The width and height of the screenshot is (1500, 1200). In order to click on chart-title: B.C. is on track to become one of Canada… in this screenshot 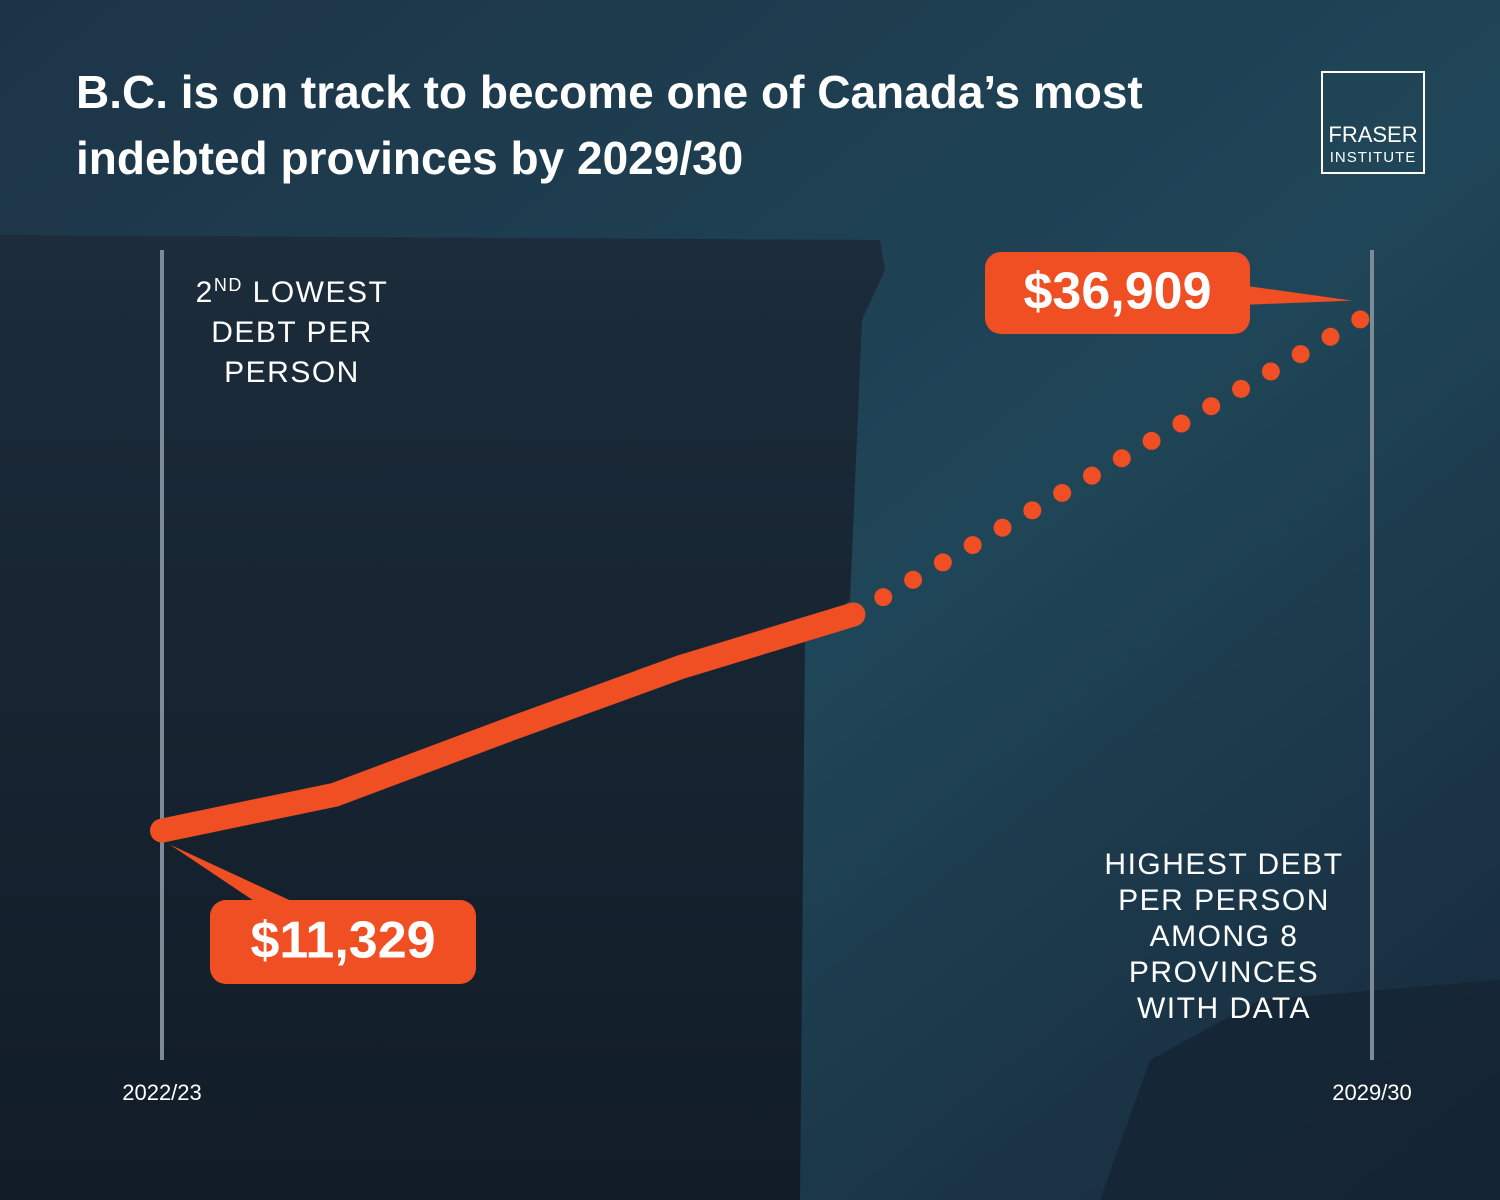, I will do `click(609, 92)`.